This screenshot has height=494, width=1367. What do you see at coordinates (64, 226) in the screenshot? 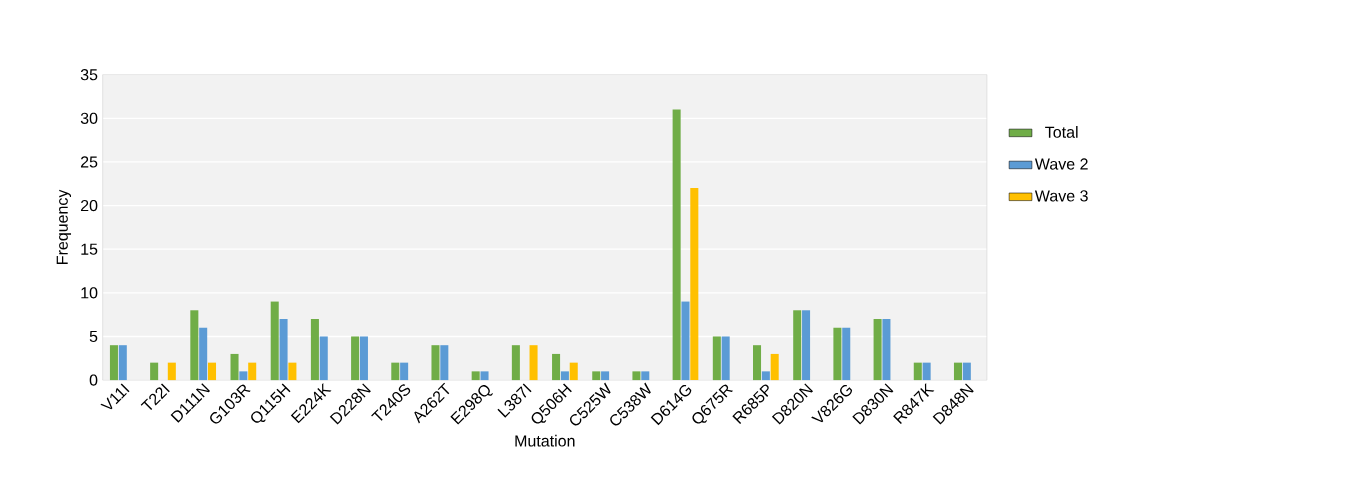
I see `y-axis-title: Frequency` at bounding box center [64, 226].